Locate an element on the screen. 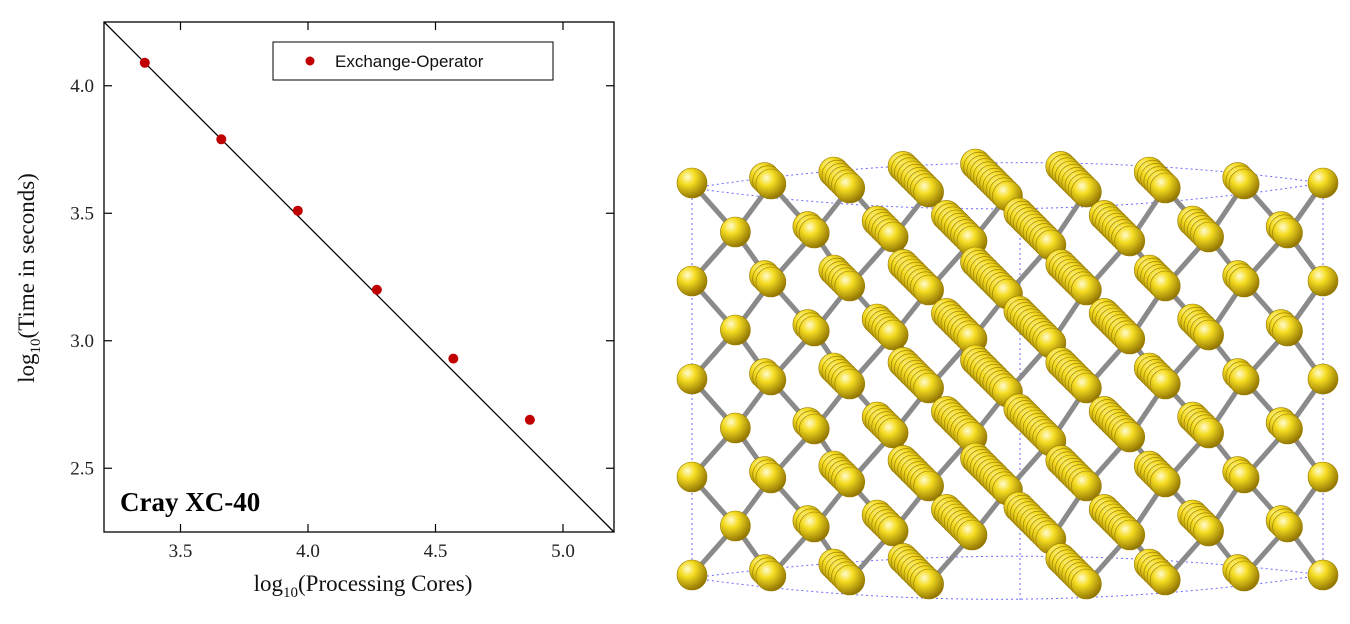  legend-marker is located at coordinates (310, 61).